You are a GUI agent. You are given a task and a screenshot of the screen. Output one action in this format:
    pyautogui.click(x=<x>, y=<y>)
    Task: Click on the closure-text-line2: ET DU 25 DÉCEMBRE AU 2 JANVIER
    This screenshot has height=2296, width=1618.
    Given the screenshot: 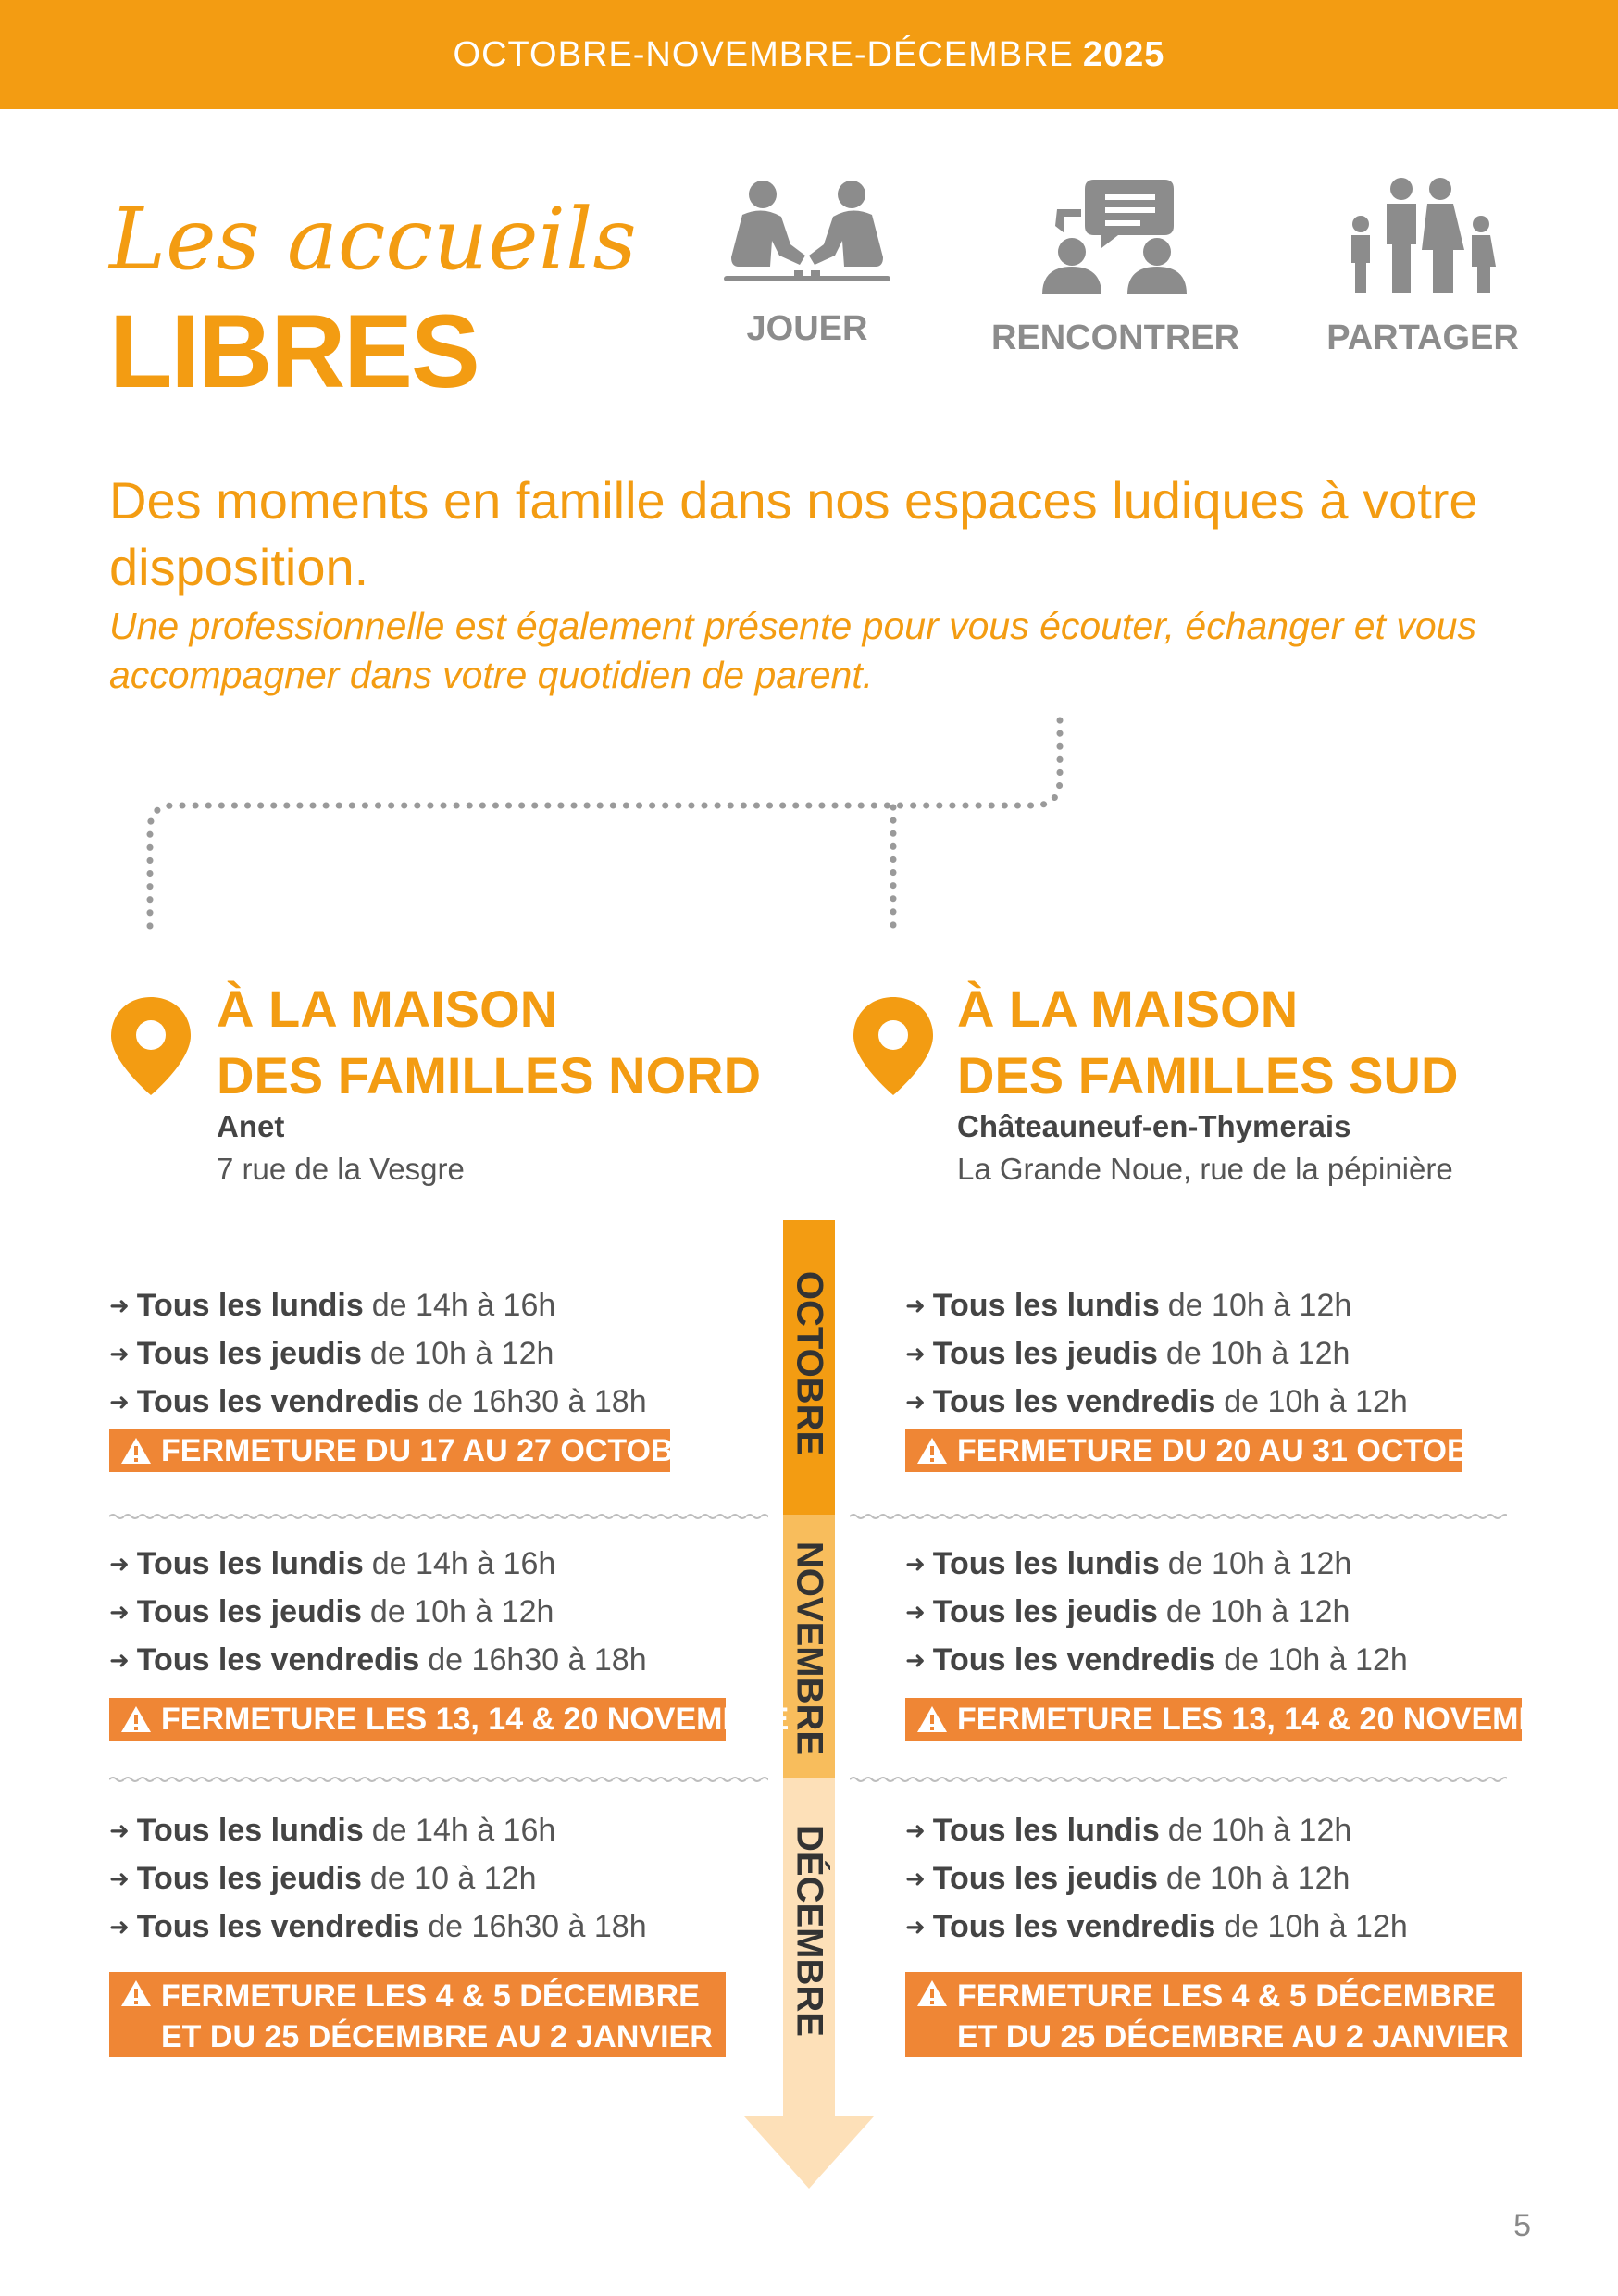 What is the action you would take?
    pyautogui.click(x=1233, y=2036)
    